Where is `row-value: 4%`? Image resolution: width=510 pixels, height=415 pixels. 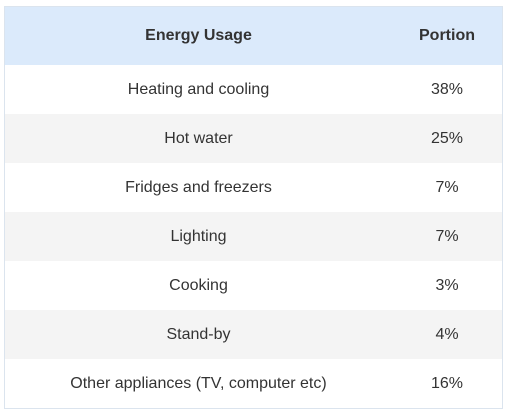 row-value: 4% is located at coordinates (447, 334).